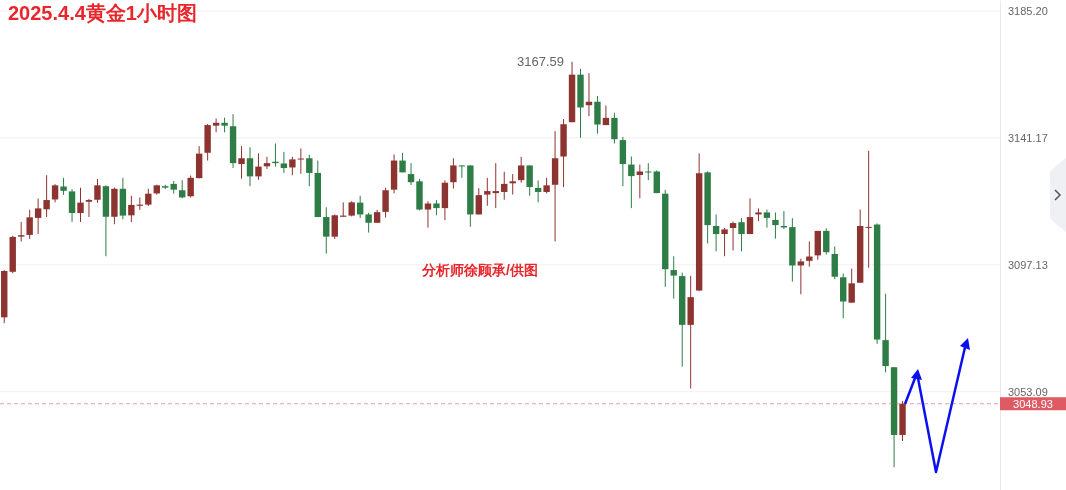 The image size is (1066, 490). What do you see at coordinates (1028, 391) in the screenshot?
I see `y-tick-label: 3053.09` at bounding box center [1028, 391].